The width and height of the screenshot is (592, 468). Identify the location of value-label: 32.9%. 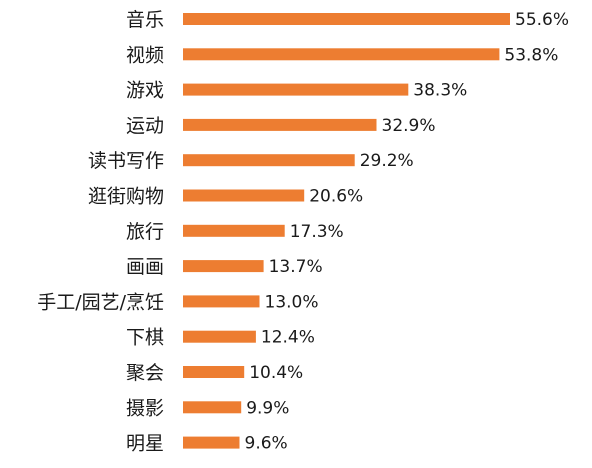
(409, 126).